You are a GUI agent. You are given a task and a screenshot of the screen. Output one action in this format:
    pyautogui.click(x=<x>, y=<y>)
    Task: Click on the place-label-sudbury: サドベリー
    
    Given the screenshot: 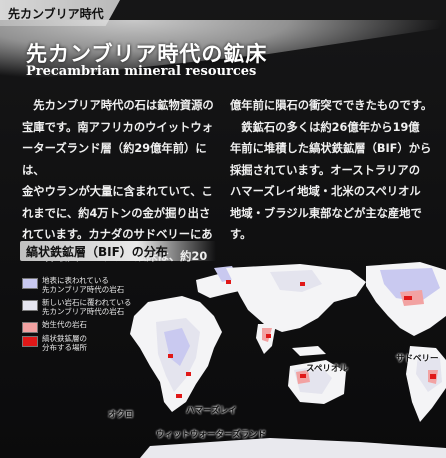 What is the action you would take?
    pyautogui.click(x=417, y=359)
    